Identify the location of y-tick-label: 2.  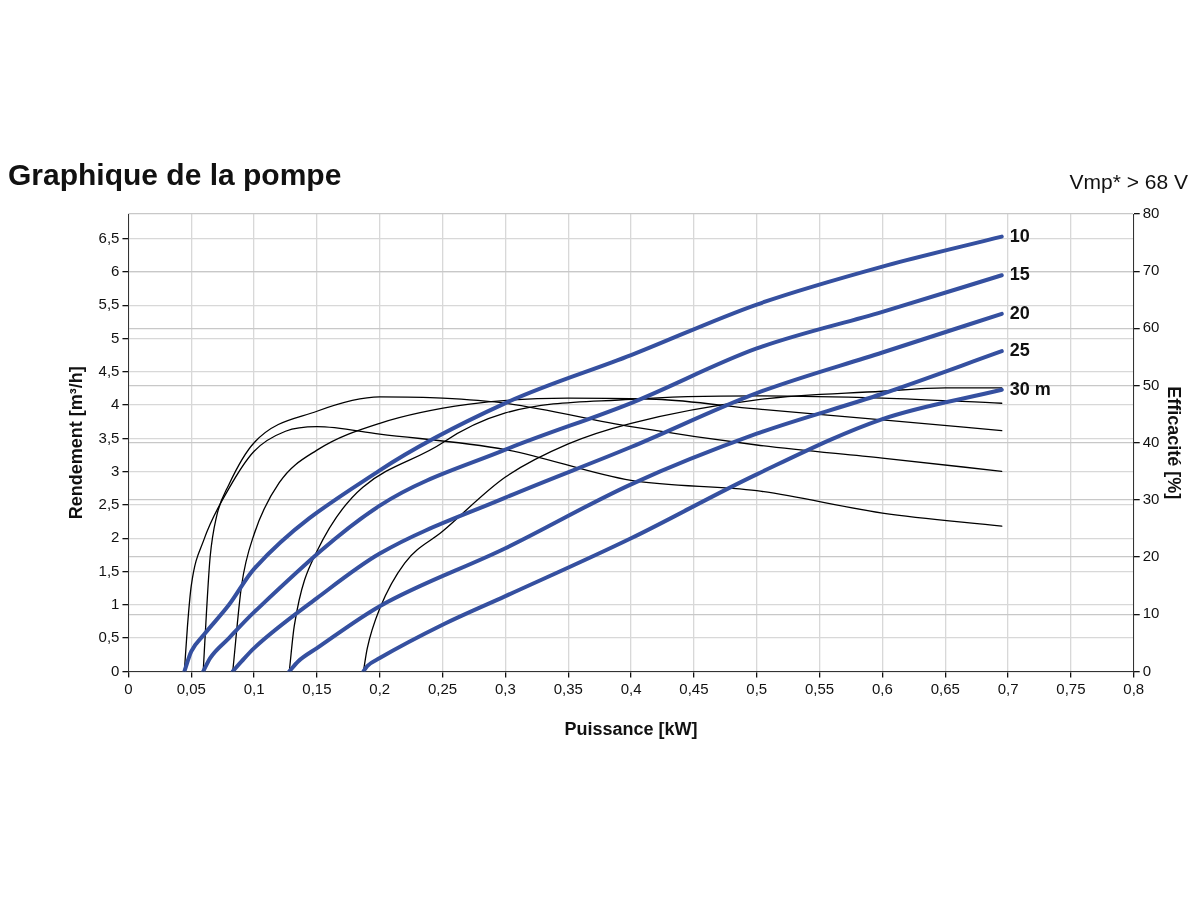
(115, 537).